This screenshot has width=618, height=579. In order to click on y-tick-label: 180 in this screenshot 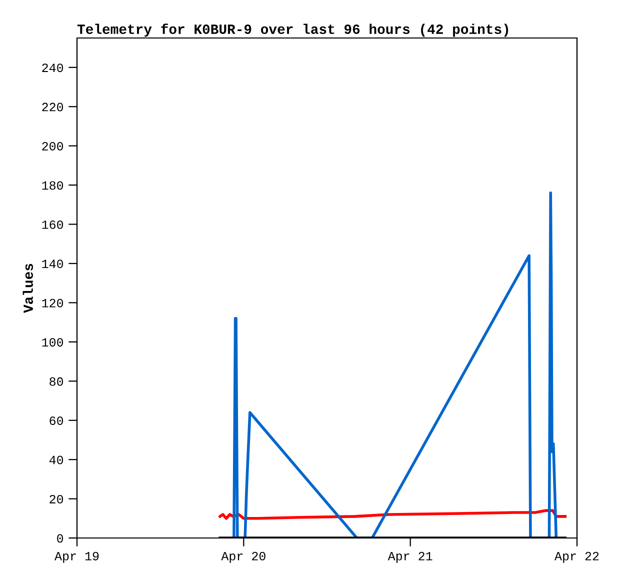, I will do `click(53, 185)`.